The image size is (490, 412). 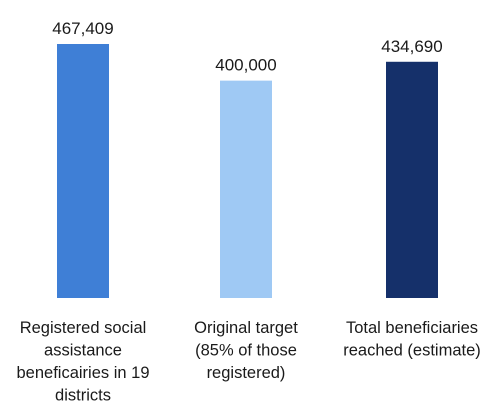 What do you see at coordinates (411, 46) in the screenshot?
I see `bar-value-label-3: 434,690` at bounding box center [411, 46].